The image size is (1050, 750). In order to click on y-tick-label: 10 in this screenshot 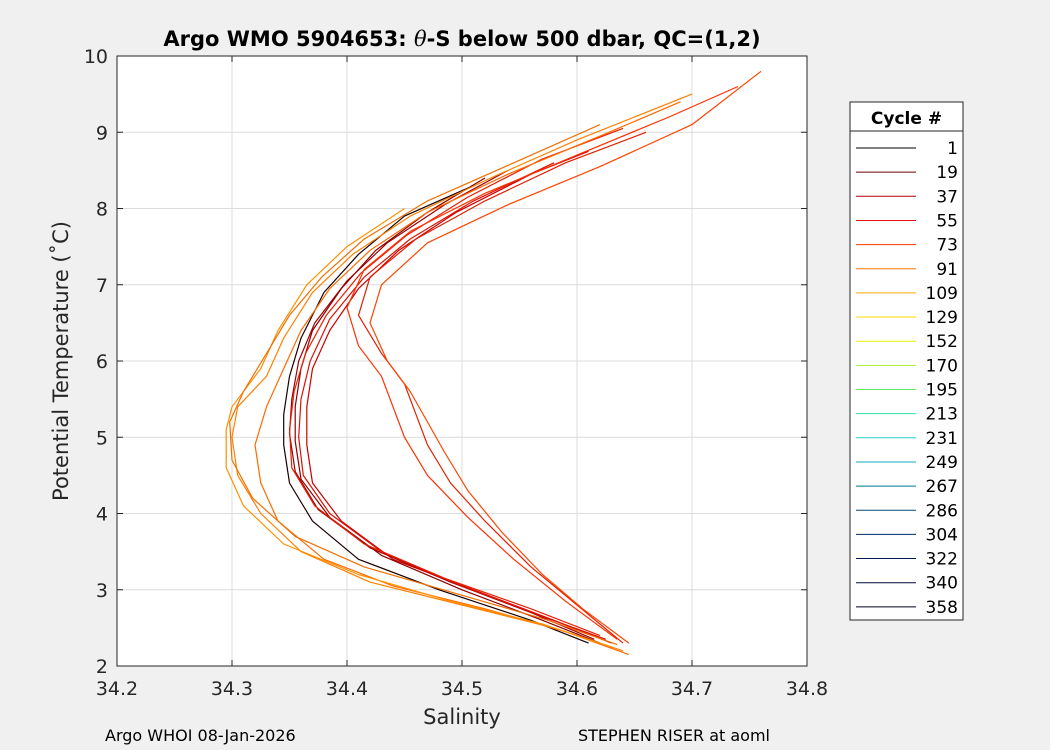, I will do `click(96, 57)`.